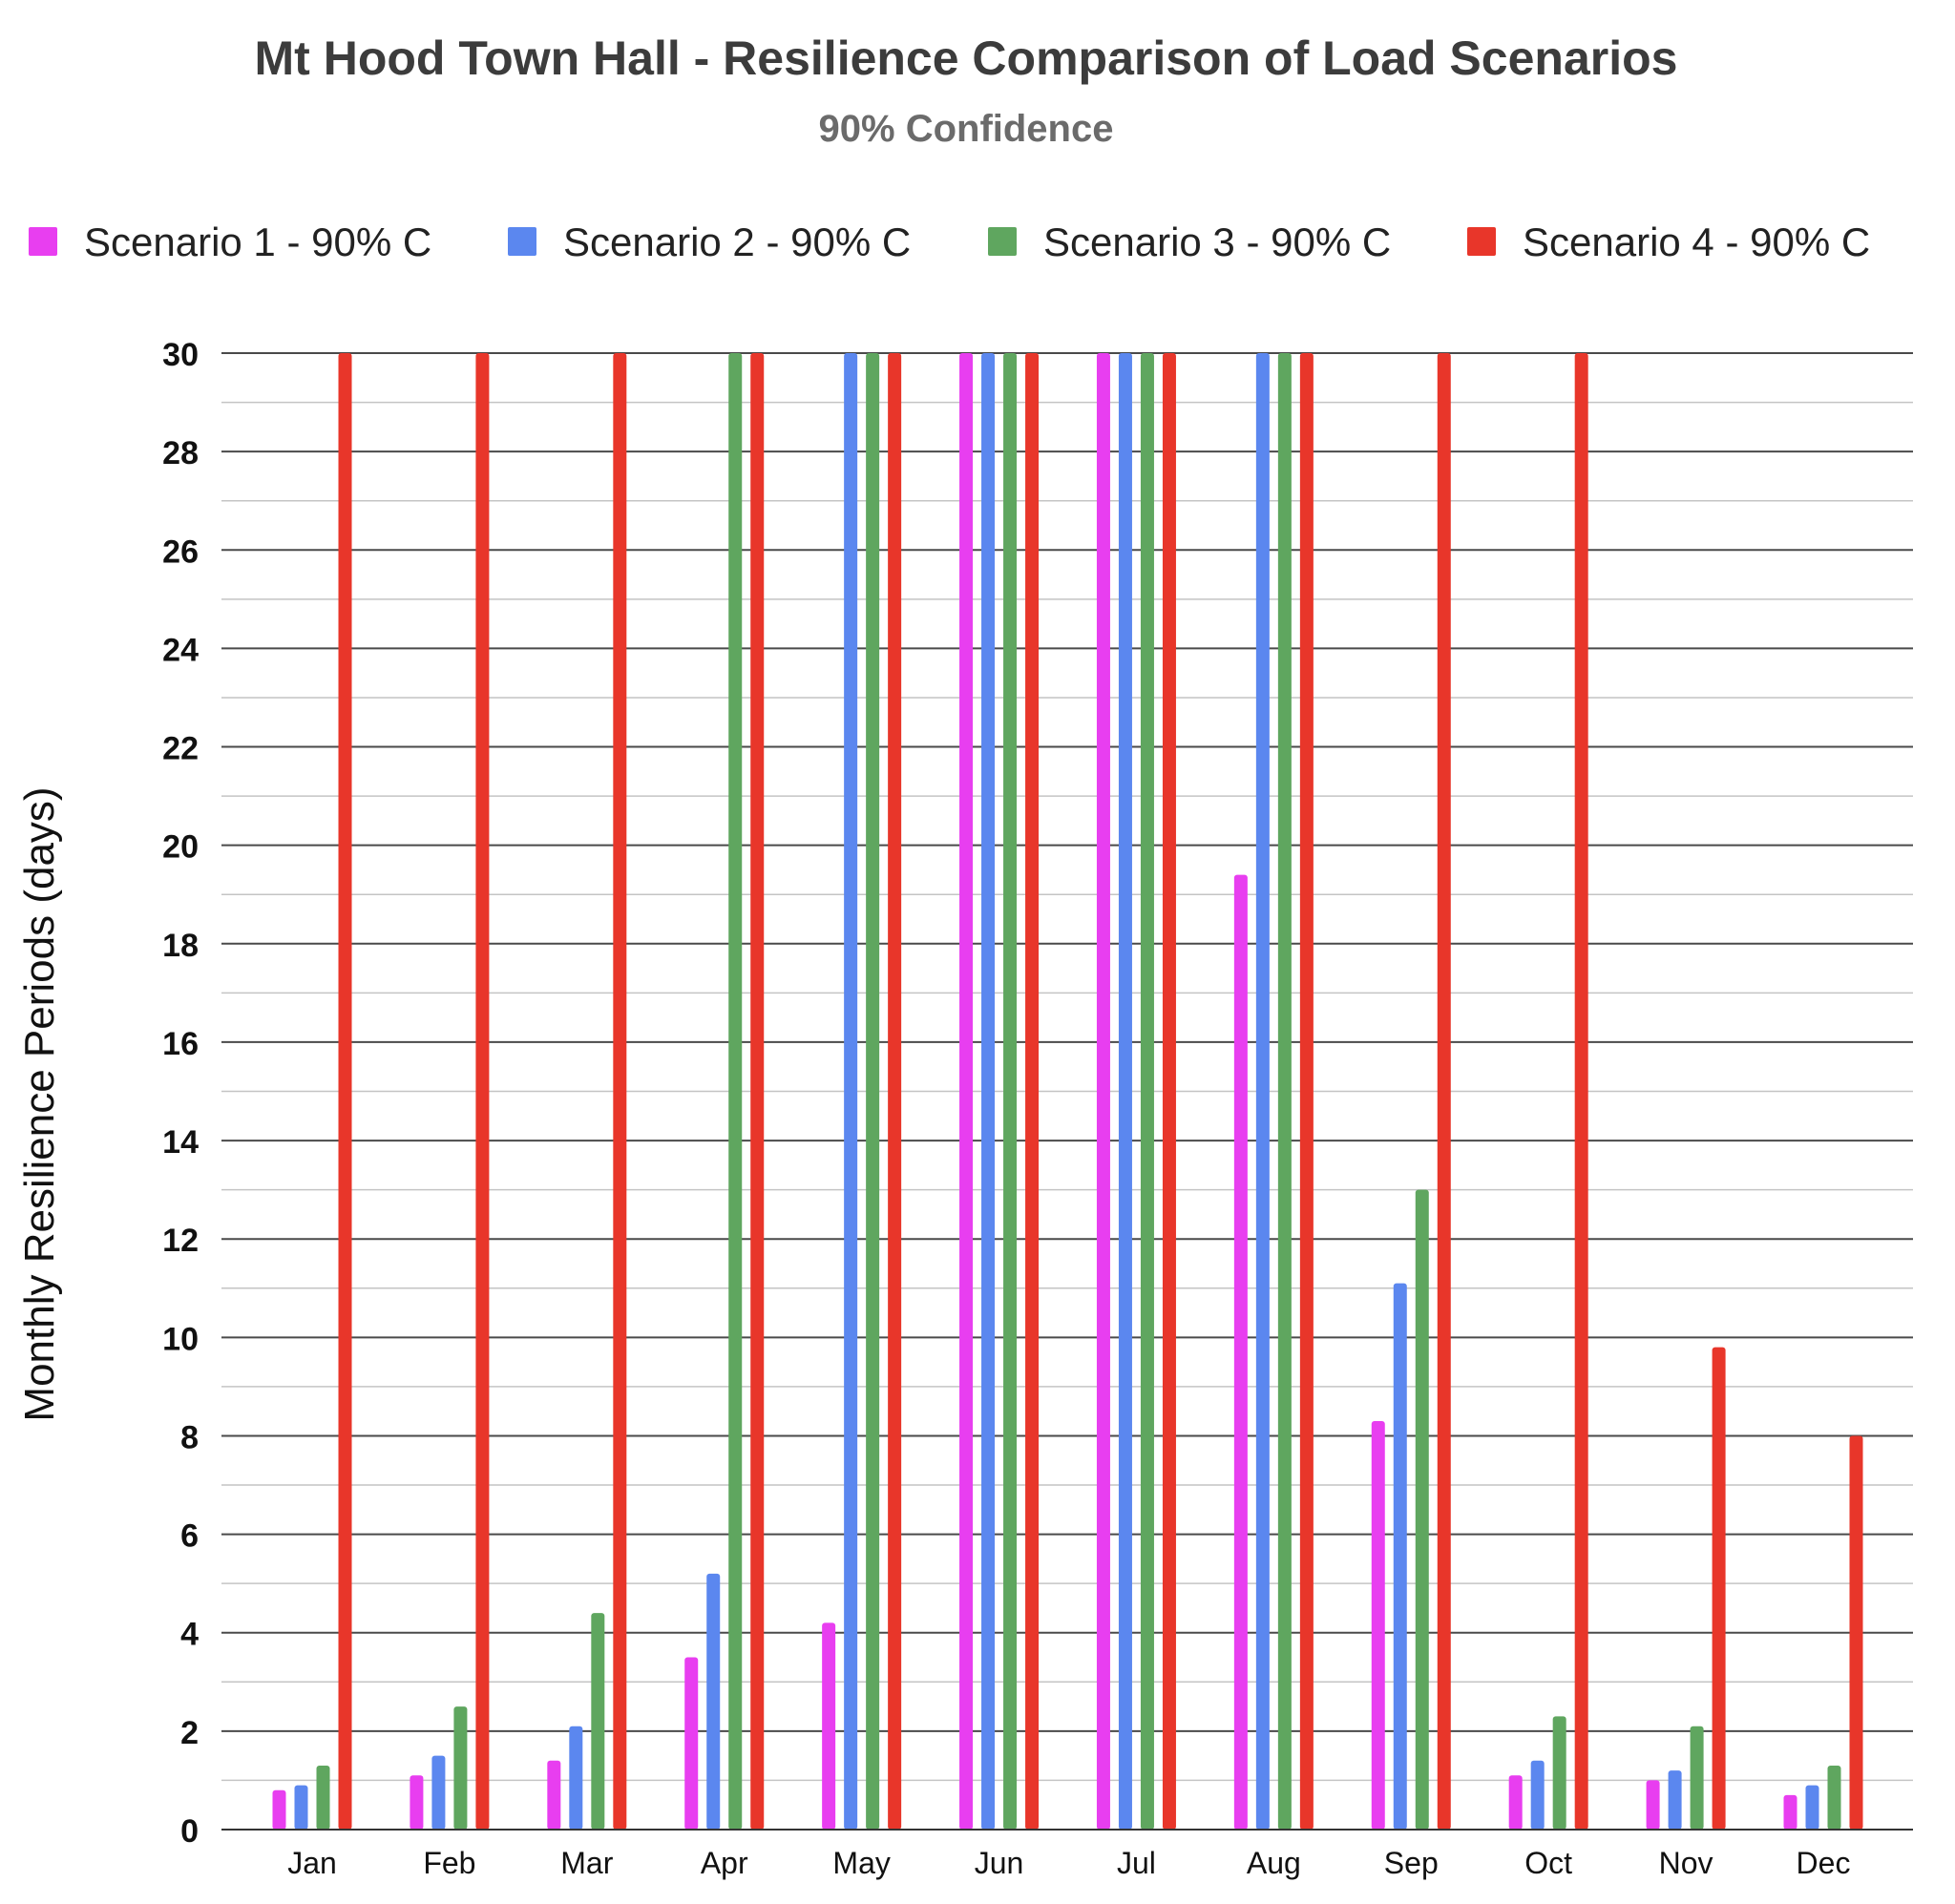  What do you see at coordinates (999, 1863) in the screenshot?
I see `x-tick-label: Jun` at bounding box center [999, 1863].